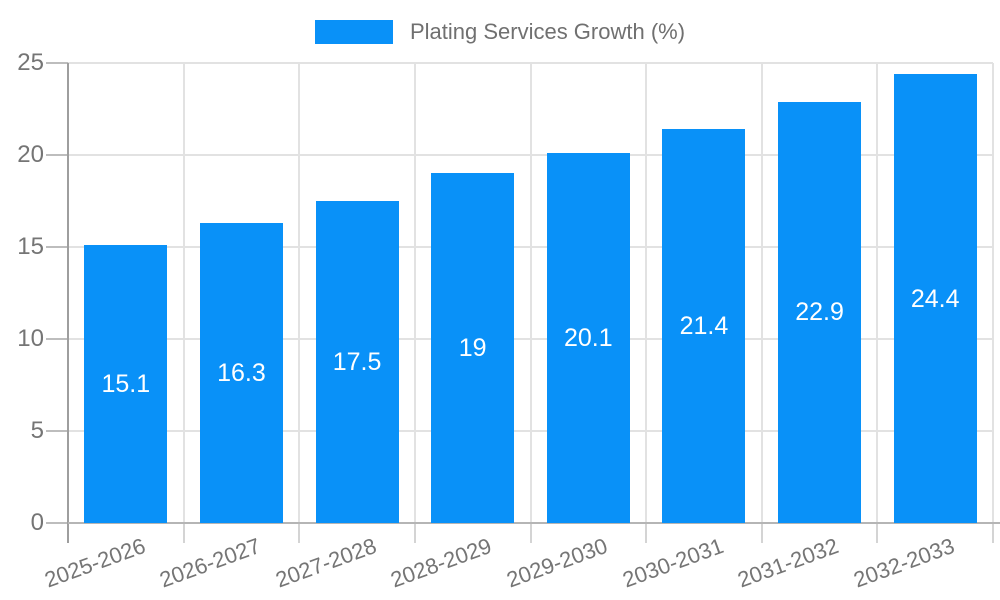 The width and height of the screenshot is (1000, 600). Describe the element at coordinates (241, 373) in the screenshot. I see `bar-2026-2027` at that location.